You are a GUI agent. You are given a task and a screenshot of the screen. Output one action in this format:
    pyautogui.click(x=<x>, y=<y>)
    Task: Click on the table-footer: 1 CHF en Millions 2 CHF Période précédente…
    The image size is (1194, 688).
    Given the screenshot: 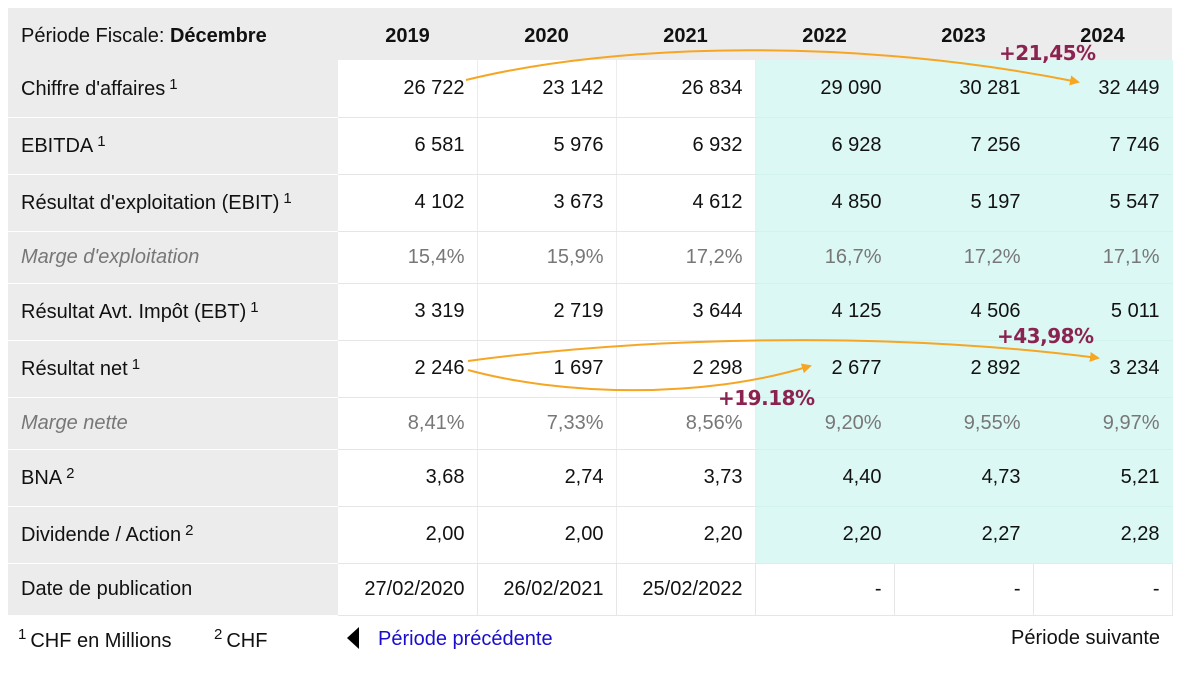 What is the action you would take?
    pyautogui.click(x=597, y=642)
    